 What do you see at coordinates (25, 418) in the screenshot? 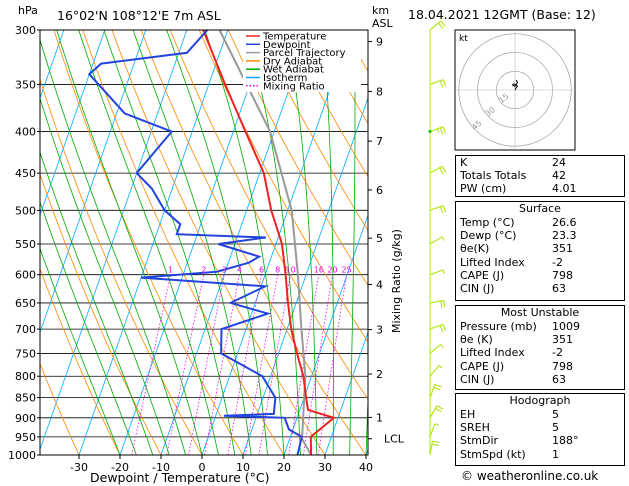
I see `pressure-tick-label: 900` at bounding box center [25, 418].